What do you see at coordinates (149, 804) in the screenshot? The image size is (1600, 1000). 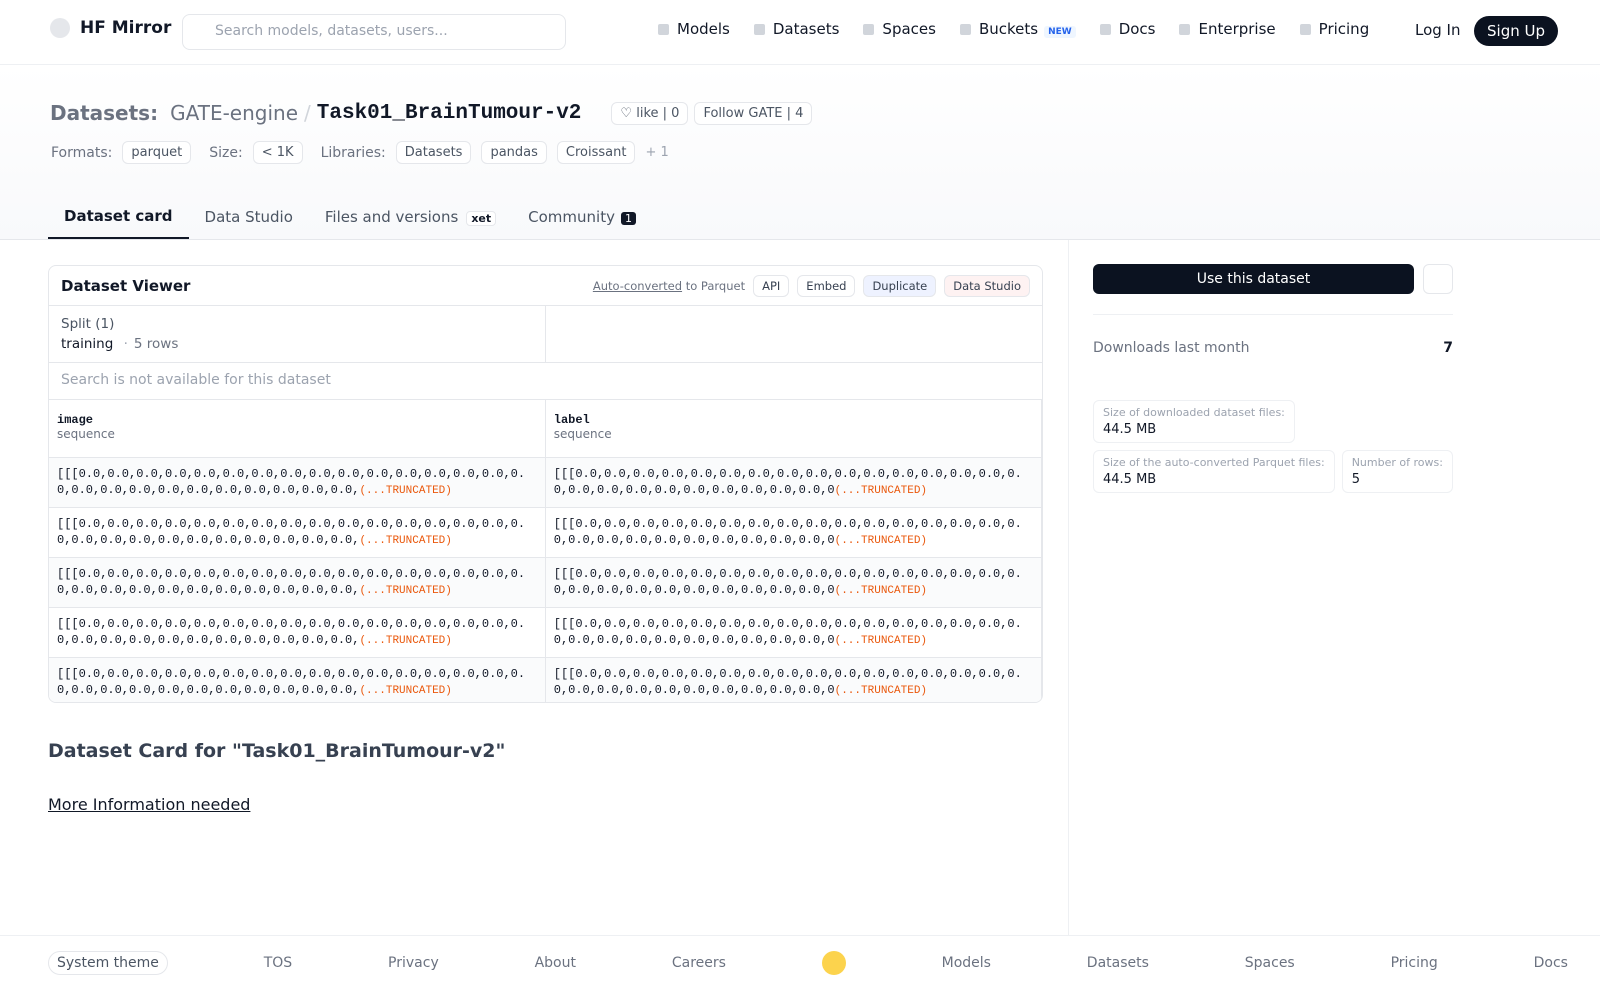 I see `card-link: More Information needed` at bounding box center [149, 804].